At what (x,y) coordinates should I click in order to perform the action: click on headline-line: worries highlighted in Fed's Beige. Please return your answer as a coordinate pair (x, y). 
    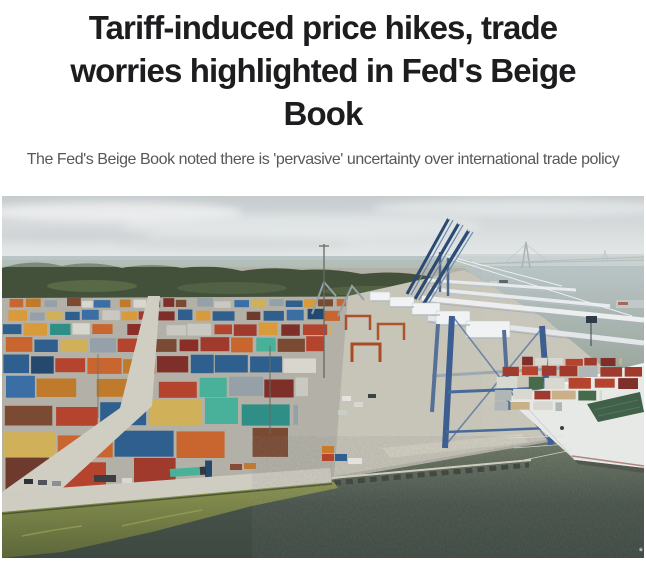
    Looking at the image, I should click on (323, 70).